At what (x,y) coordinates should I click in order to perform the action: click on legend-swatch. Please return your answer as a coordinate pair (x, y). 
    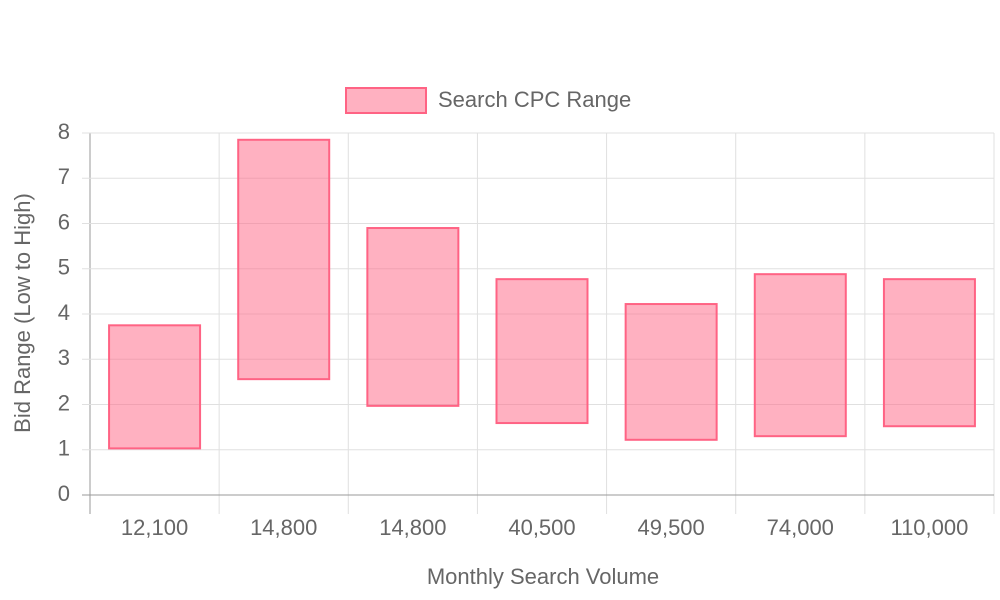
    Looking at the image, I should click on (386, 100).